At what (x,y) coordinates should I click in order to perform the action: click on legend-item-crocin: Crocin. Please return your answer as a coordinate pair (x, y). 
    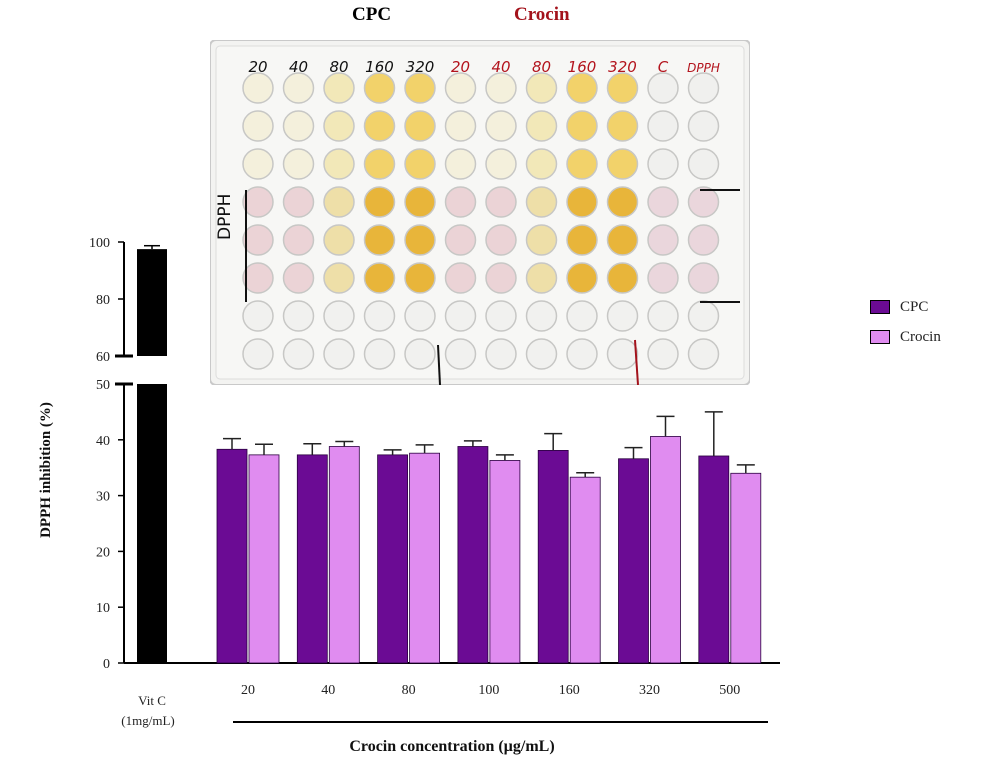
    Looking at the image, I should click on (905, 337).